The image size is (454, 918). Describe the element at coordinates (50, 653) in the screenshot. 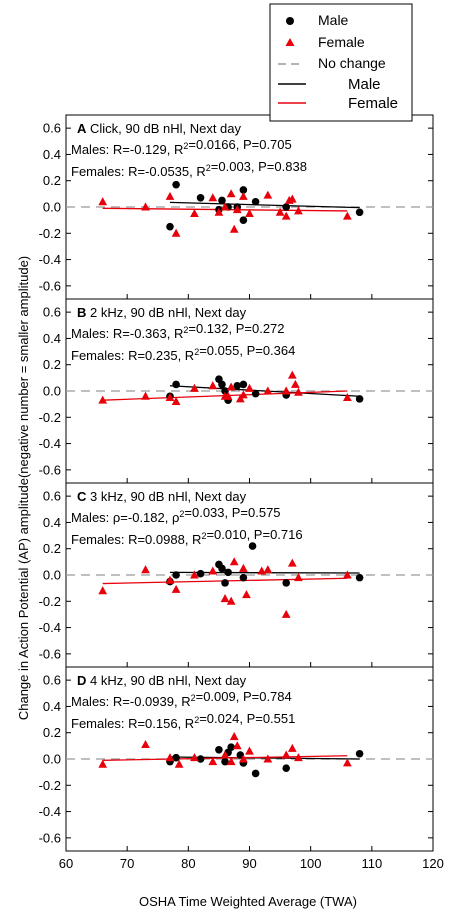

I see `y-tick-label: -0.6` at that location.